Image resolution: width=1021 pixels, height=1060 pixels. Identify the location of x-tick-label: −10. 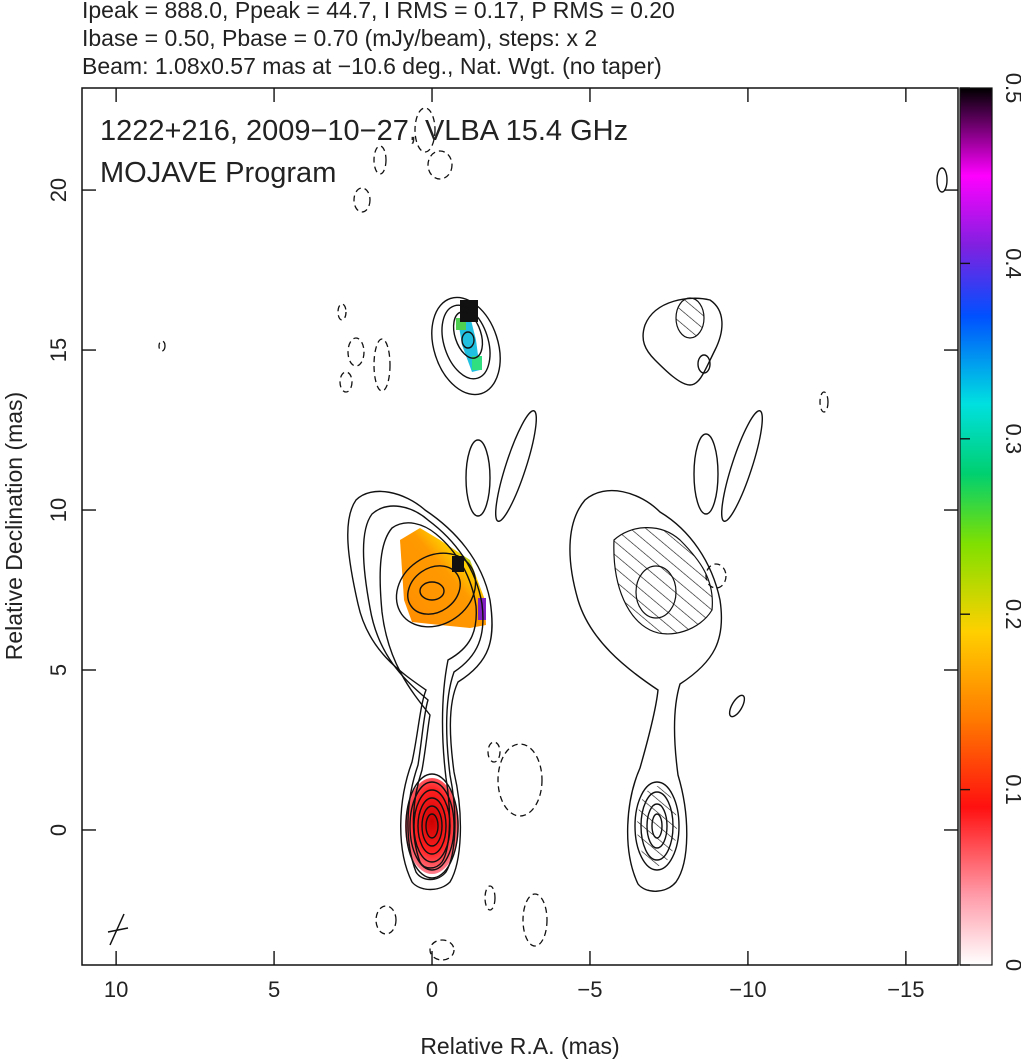
(747, 989).